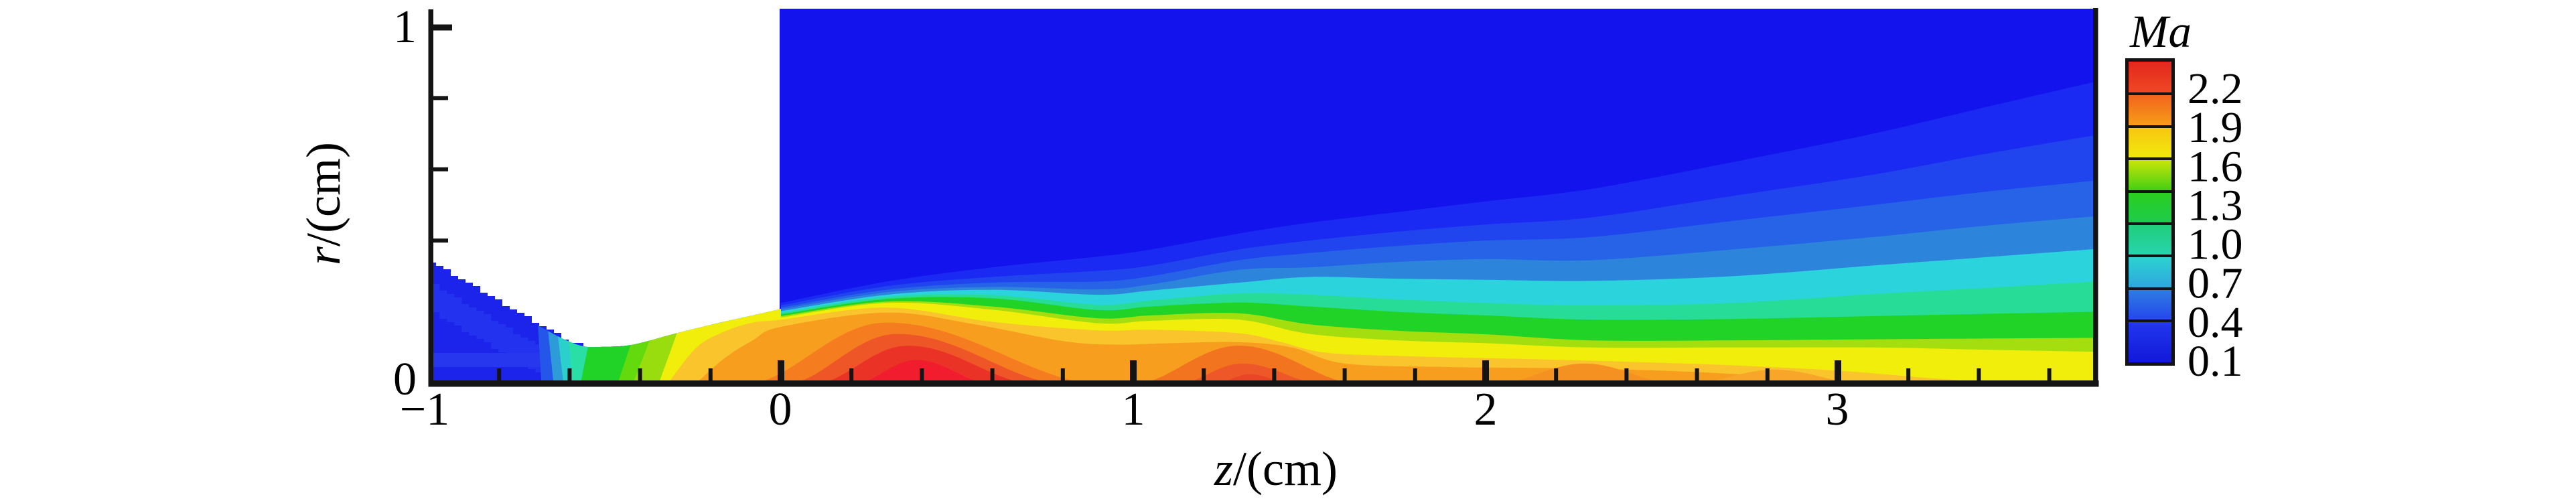 The height and width of the screenshot is (503, 2576). I want to click on svg-text: 0.1, so click(2215, 361).